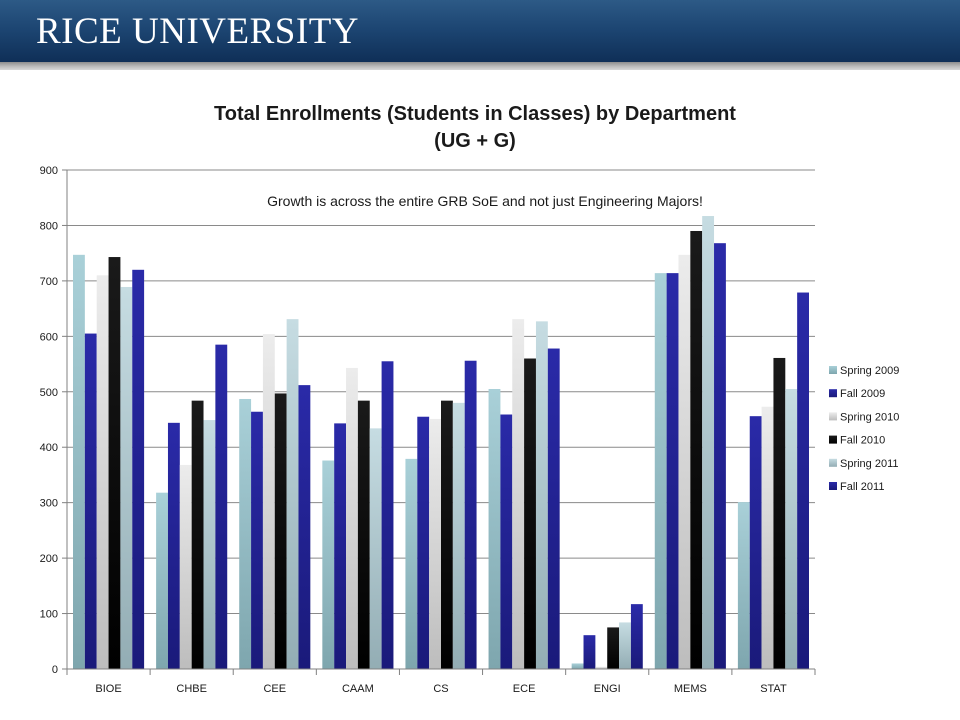 The image size is (960, 720). I want to click on bar-mems-spring-2010, so click(684, 461).